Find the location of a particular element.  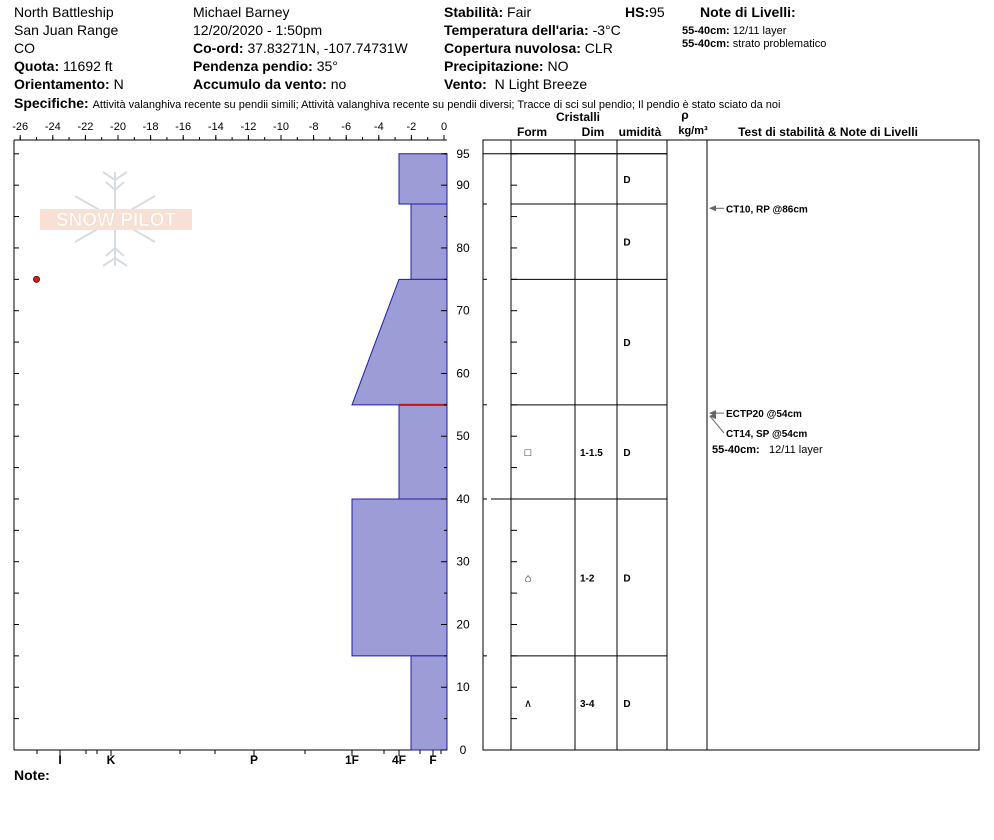

elevation: Quota: 11692 ft is located at coordinates (63, 66).